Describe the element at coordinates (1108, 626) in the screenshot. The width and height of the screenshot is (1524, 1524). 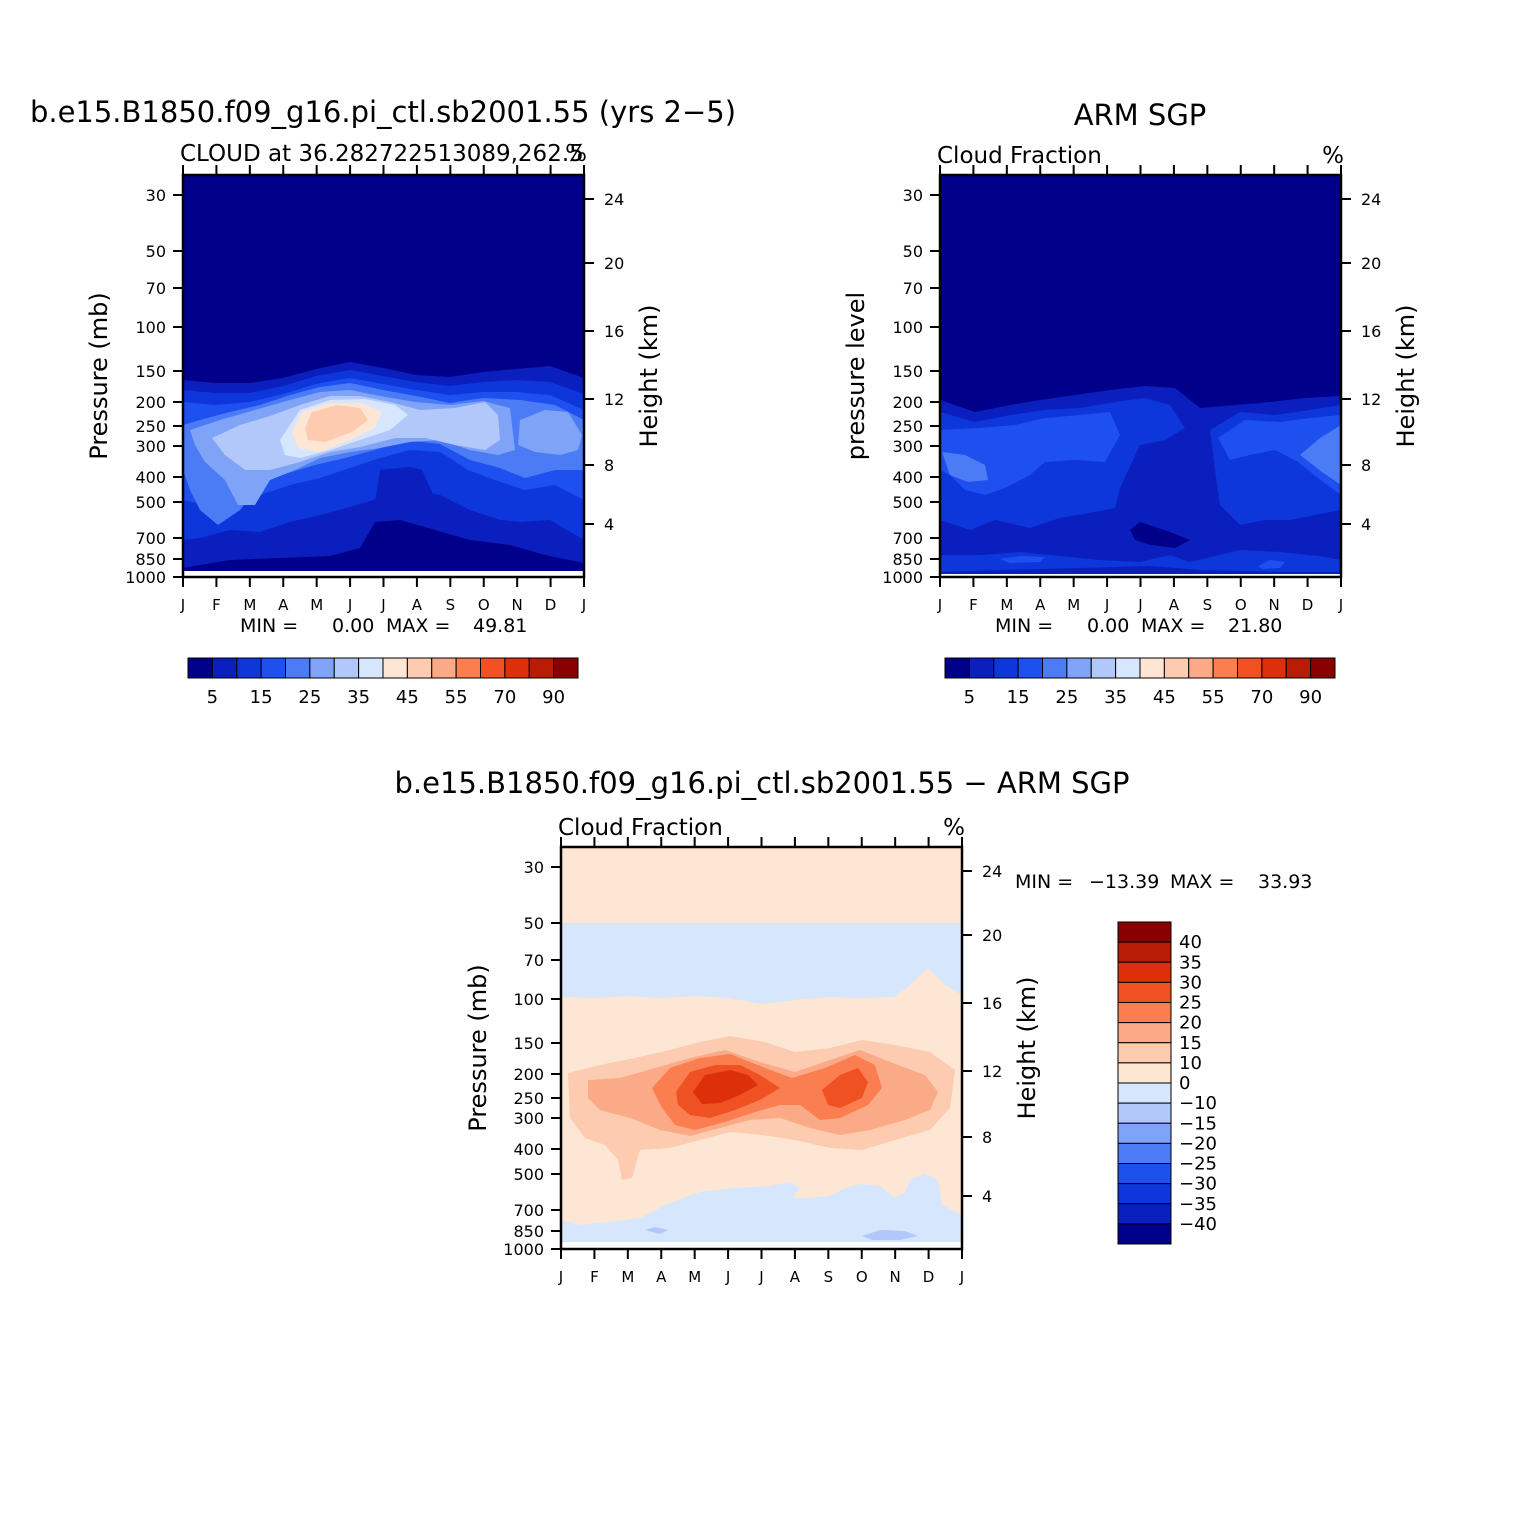
I see `panel-obs-min-value: 0.00` at that location.